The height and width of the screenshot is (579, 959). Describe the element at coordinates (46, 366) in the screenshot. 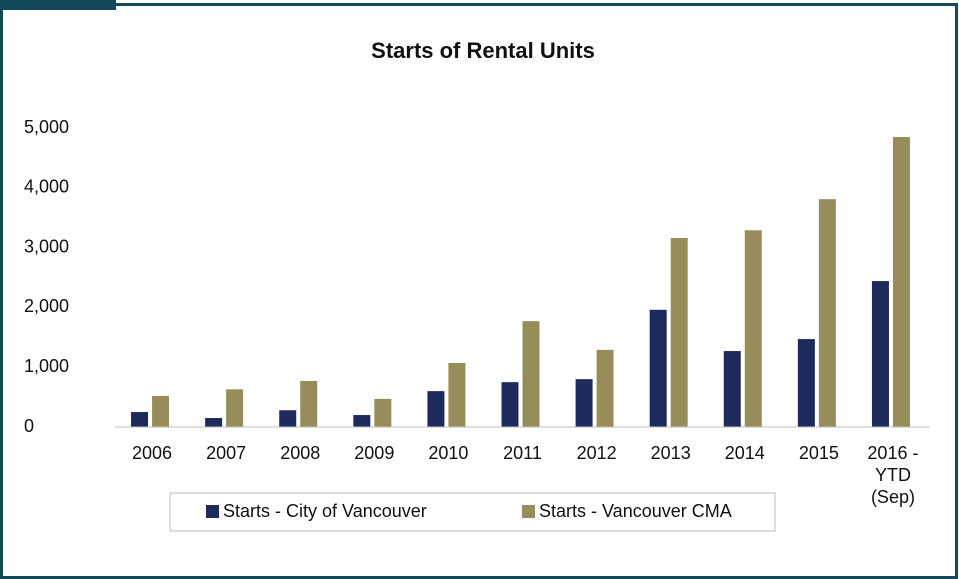

I see `y-tick-label: 1,000` at that location.